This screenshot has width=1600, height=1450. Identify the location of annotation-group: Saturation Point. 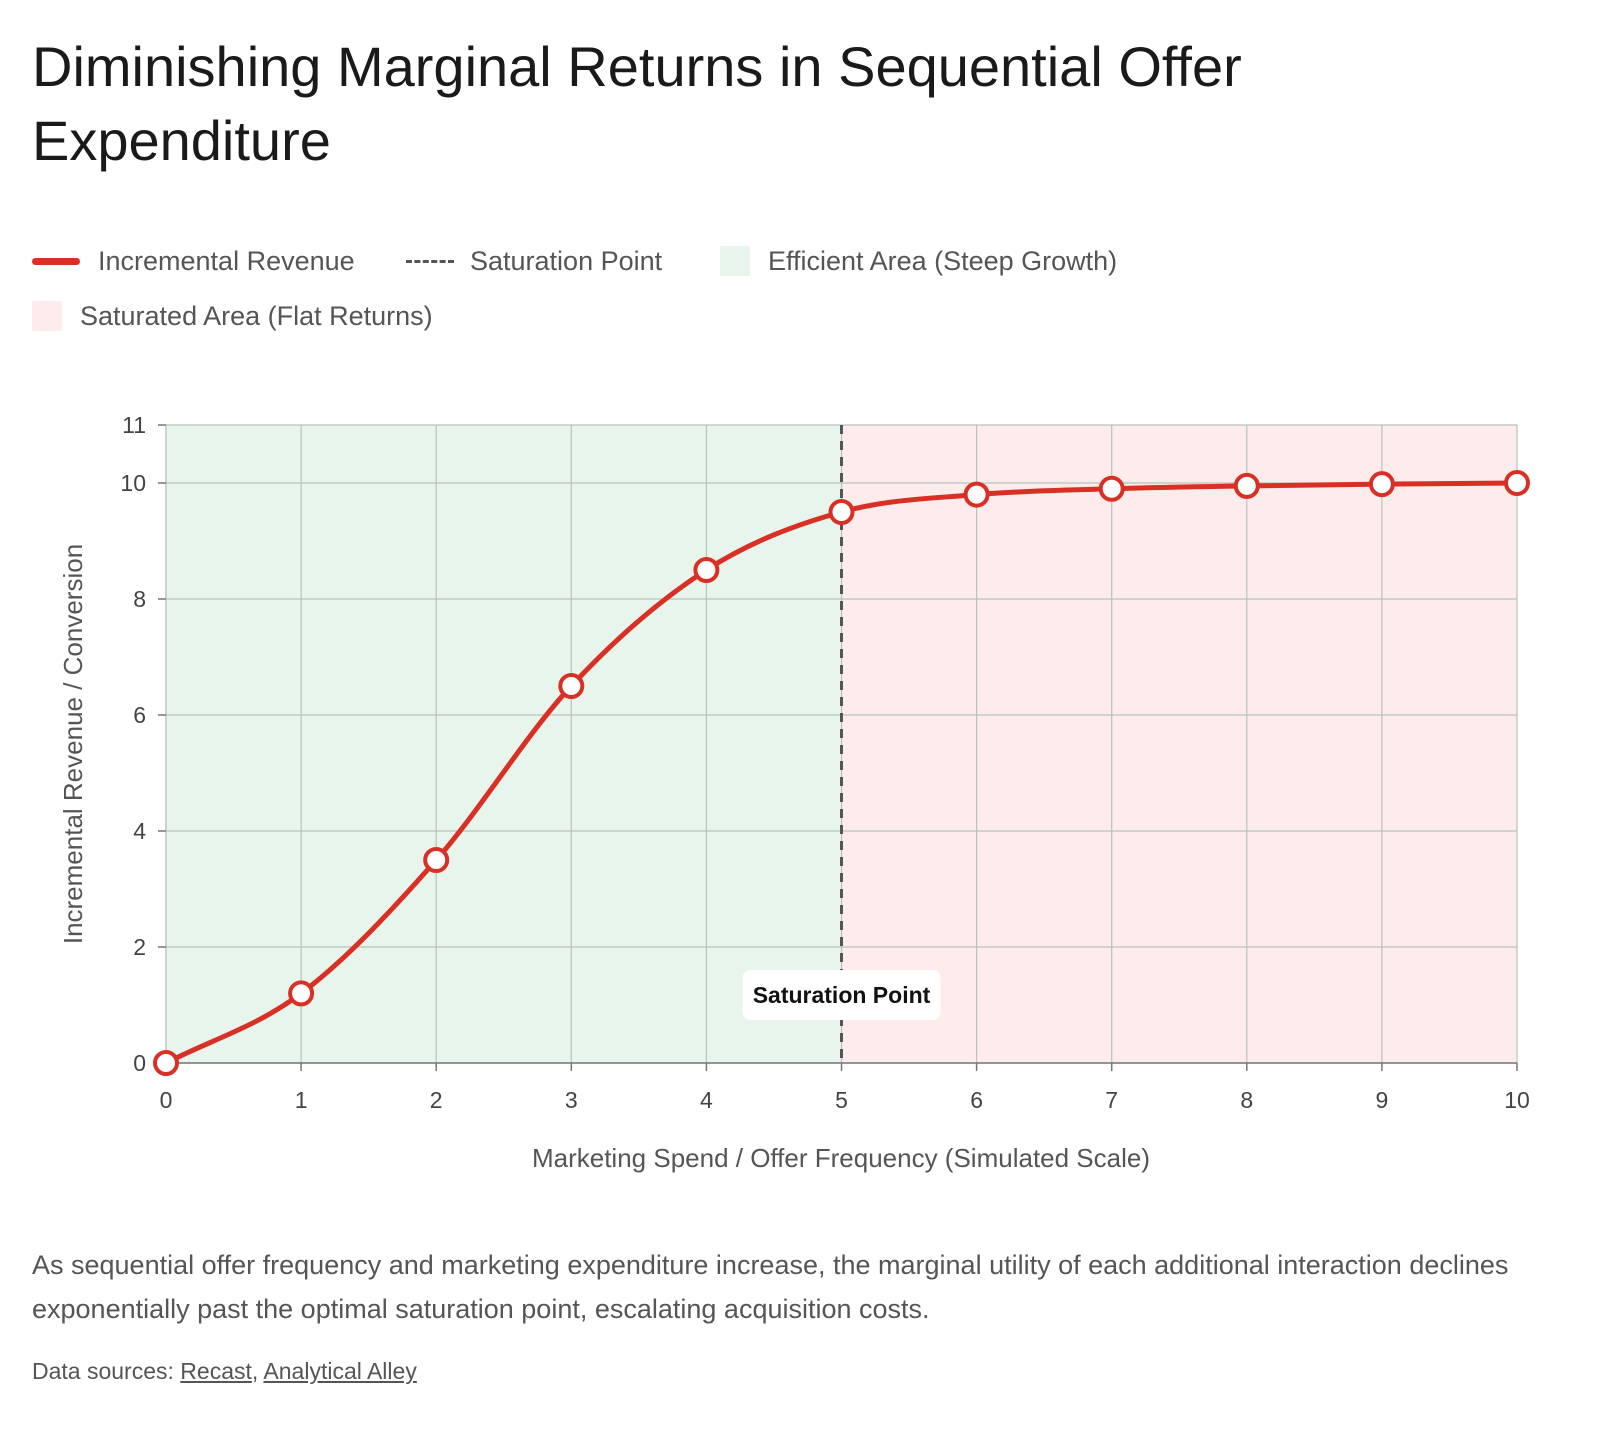
(841, 995).